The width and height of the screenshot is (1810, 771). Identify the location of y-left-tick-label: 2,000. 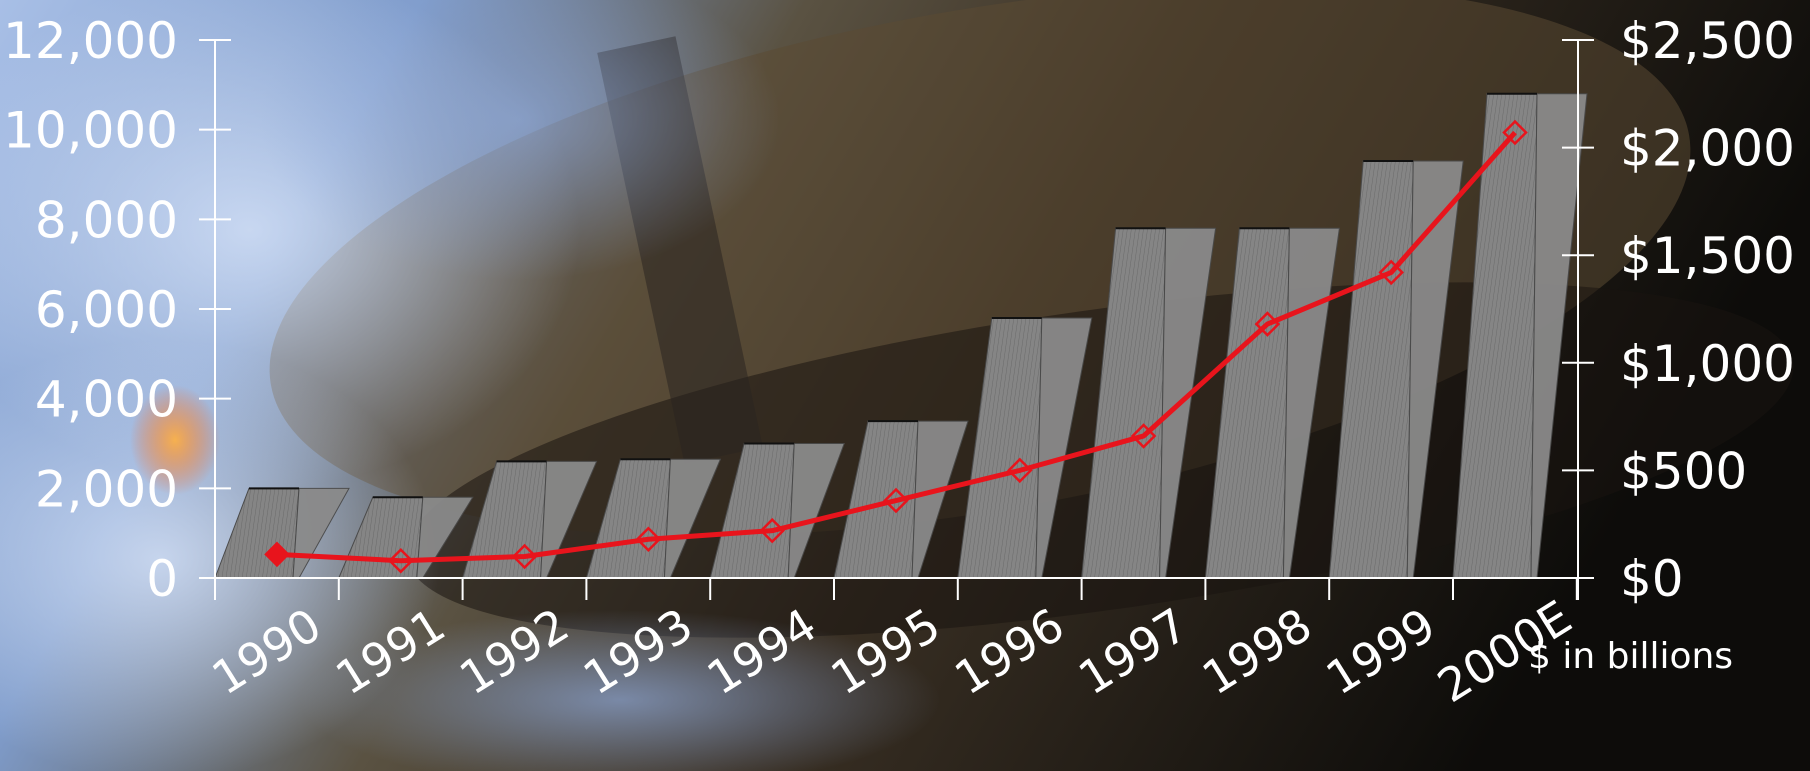
(106, 489).